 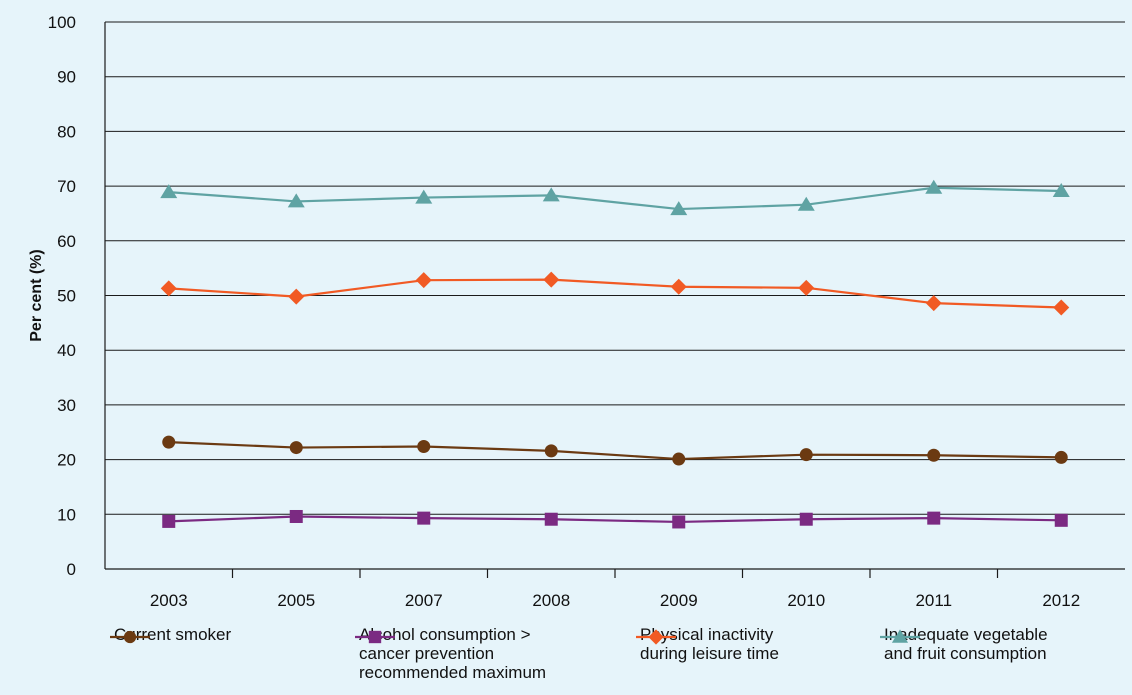 I want to click on circle-marker-icon, so click(x=130, y=637).